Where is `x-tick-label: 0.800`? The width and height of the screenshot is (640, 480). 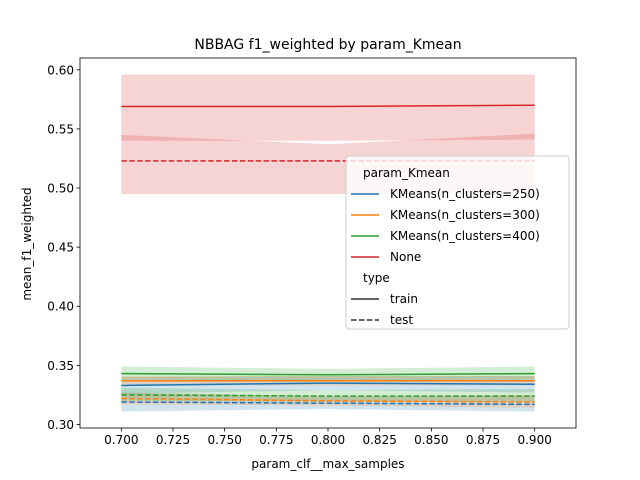
x-tick-label: 0.800 is located at coordinates (328, 440).